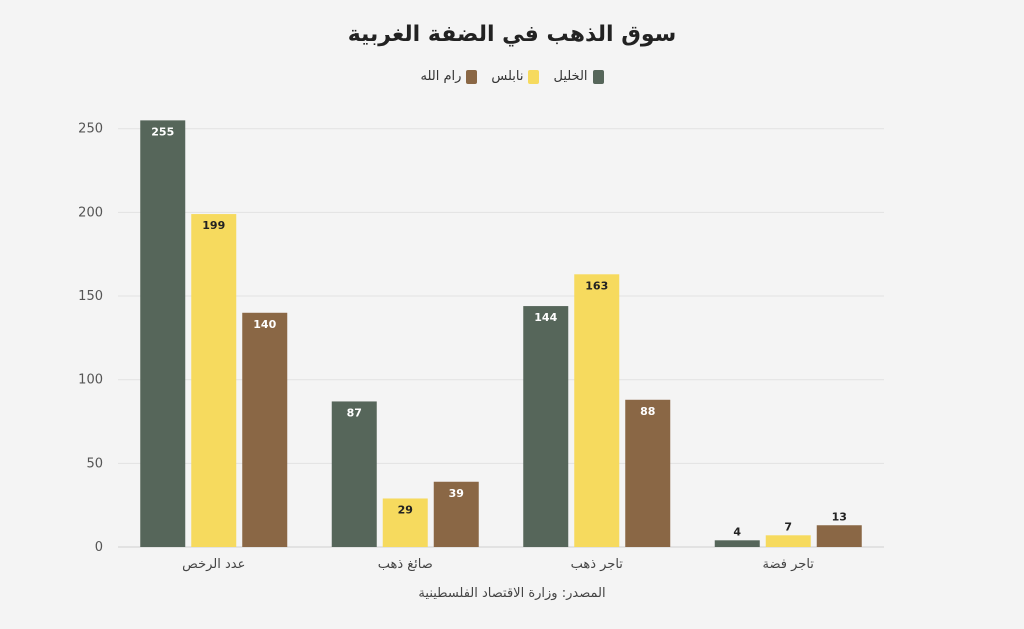 Image resolution: width=1024 pixels, height=629 pixels. I want to click on category-label: تاجر فضة, so click(789, 564).